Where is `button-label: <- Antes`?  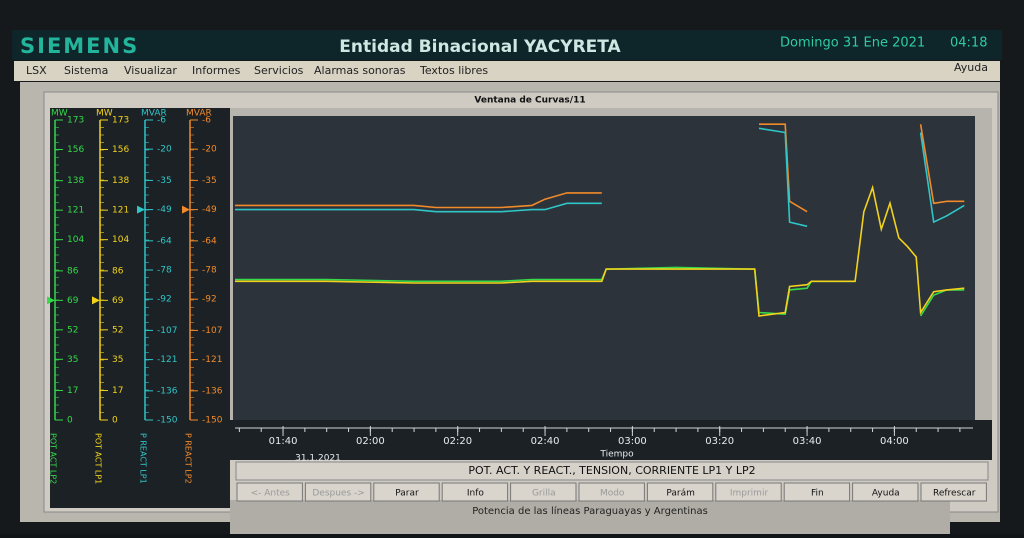 button-label: <- Antes is located at coordinates (271, 494).